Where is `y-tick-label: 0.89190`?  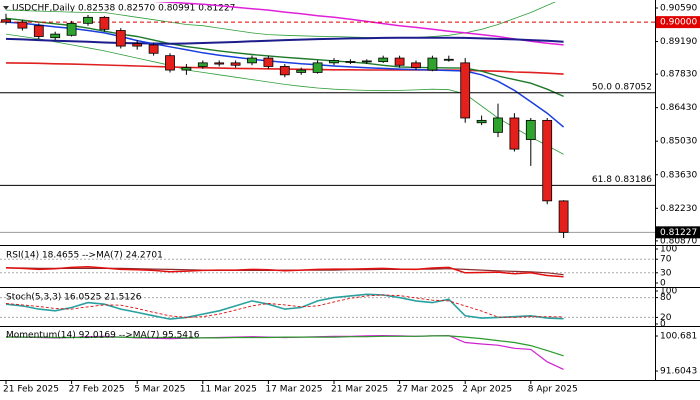 y-tick-label: 0.89190 is located at coordinates (678, 42).